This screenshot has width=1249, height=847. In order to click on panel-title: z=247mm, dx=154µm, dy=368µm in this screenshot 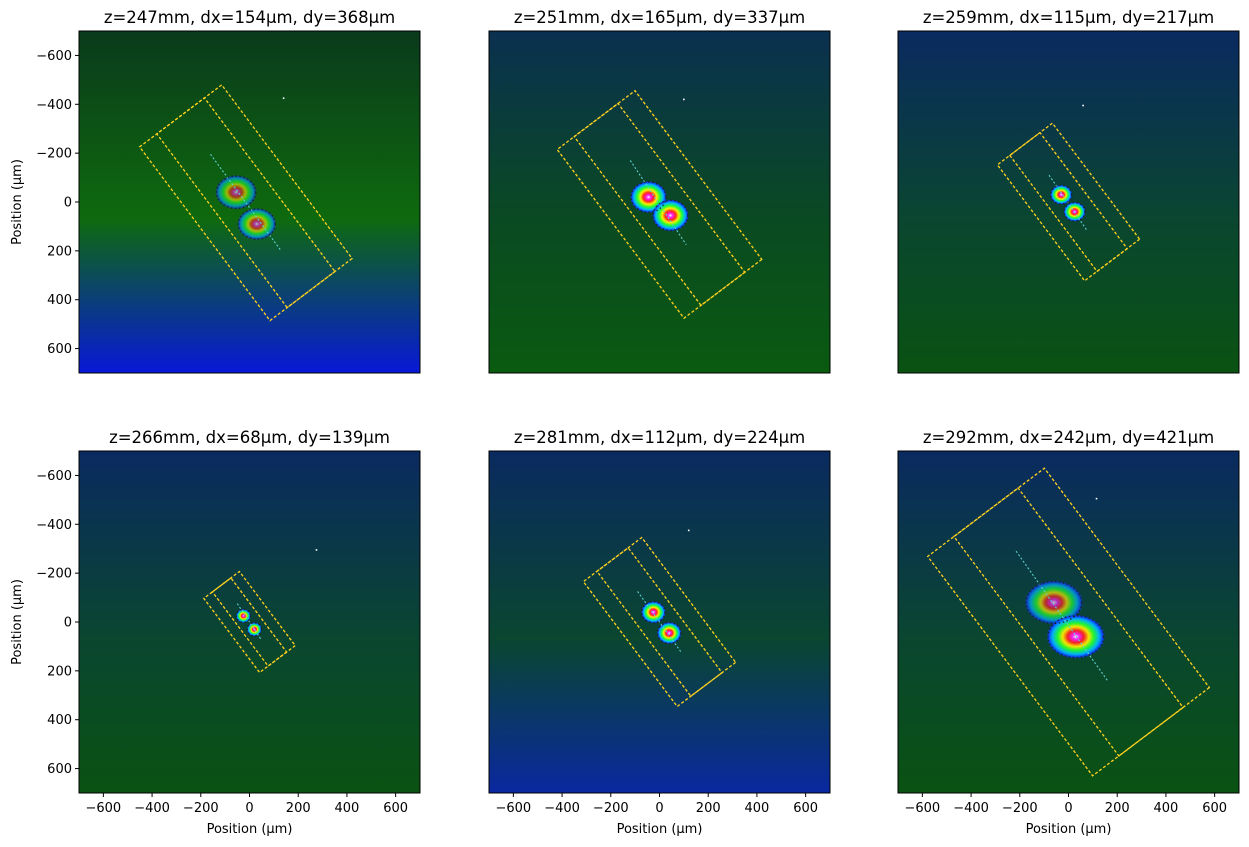, I will do `click(249, 17)`.